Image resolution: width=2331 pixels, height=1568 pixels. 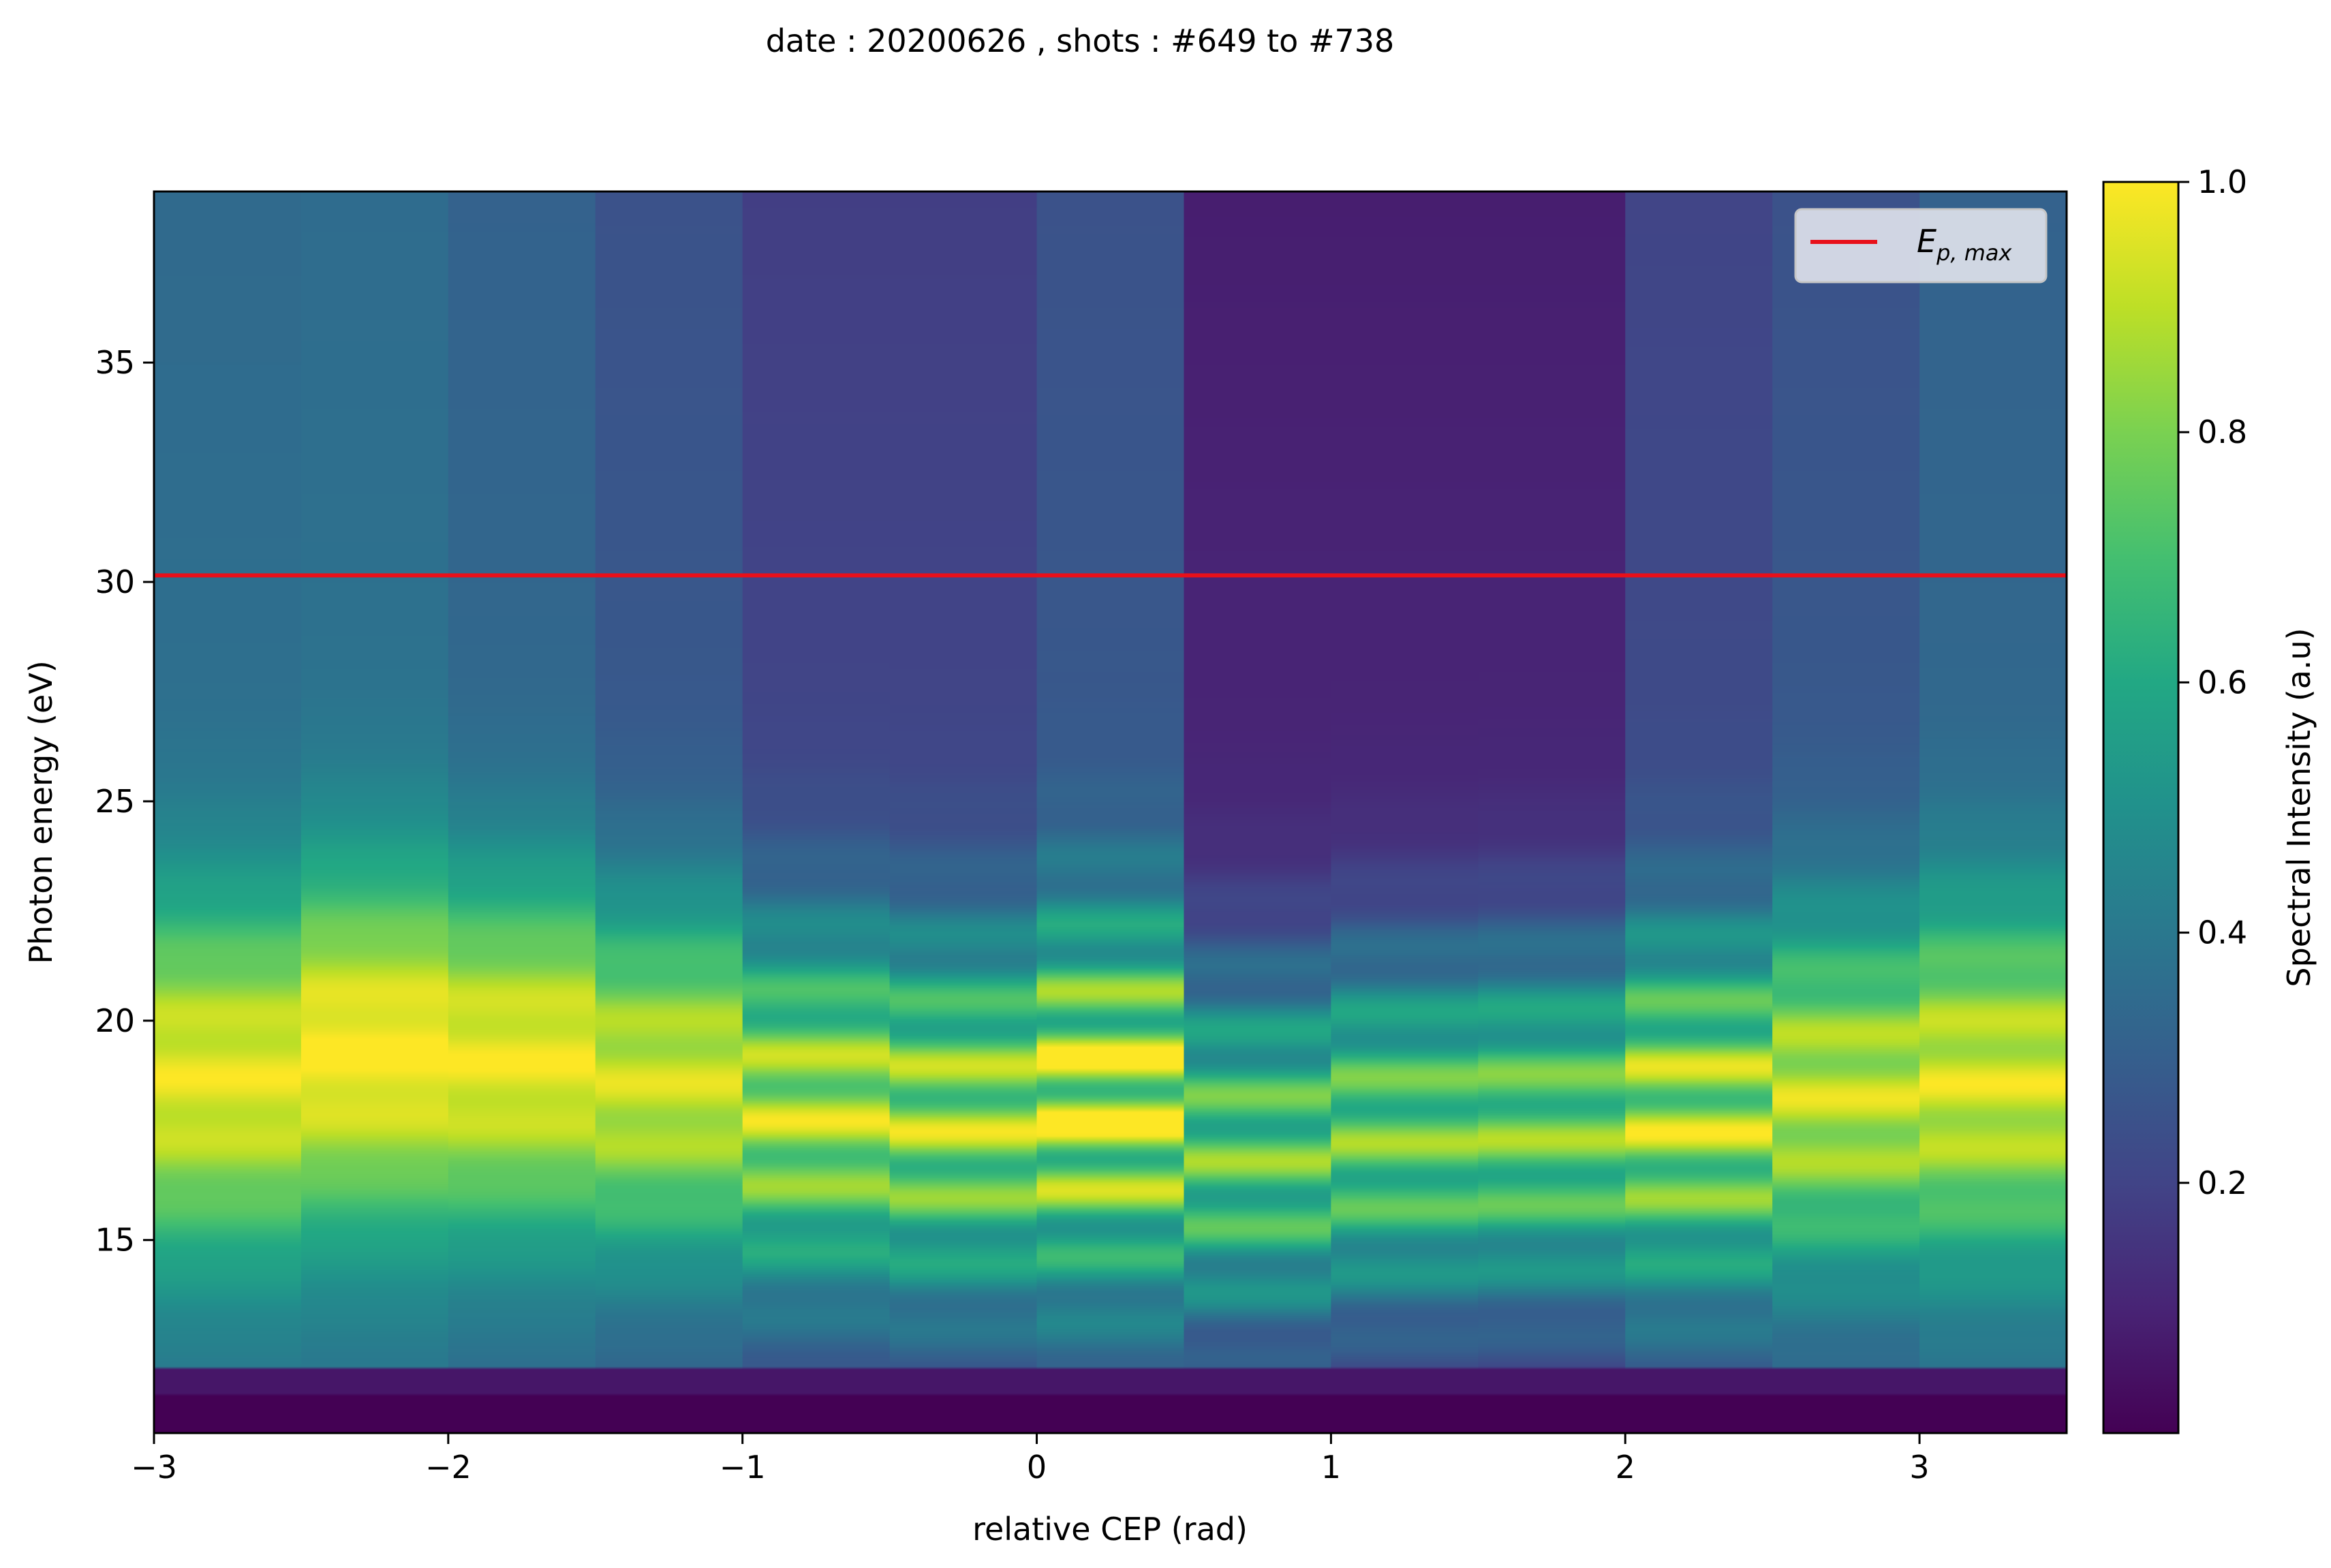 I want to click on legend-label-ep-max: Ep, max, so click(x=1965, y=245).